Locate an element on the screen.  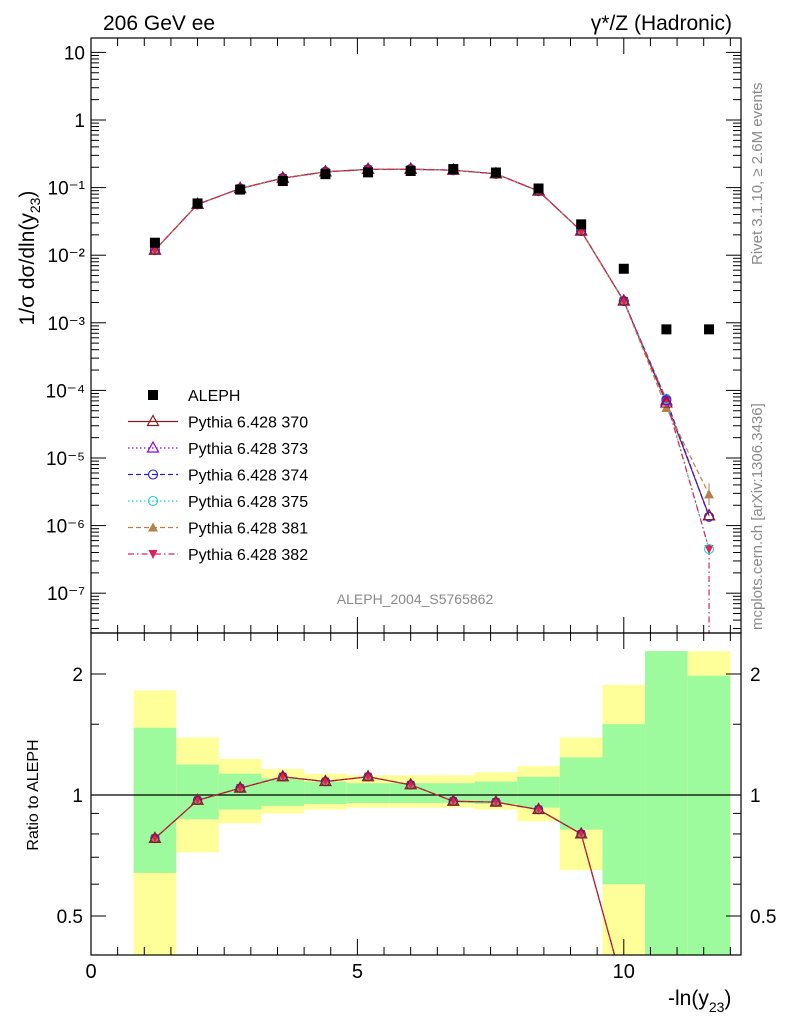
ratio-y-tick-label-right: 1 is located at coordinates (755, 796).